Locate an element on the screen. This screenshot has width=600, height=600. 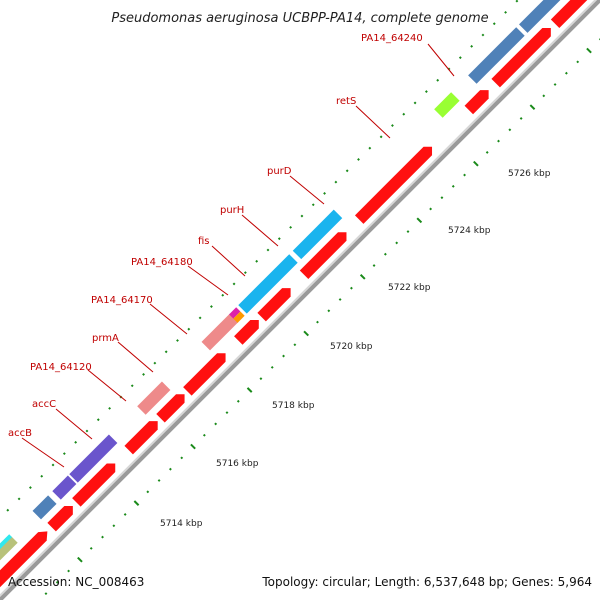
feature-purple-long is located at coordinates (93, 458).